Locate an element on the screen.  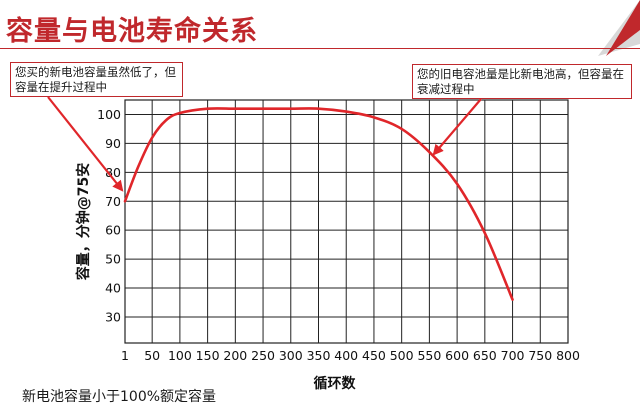
x-tick-label: 300 is located at coordinates (291, 355).